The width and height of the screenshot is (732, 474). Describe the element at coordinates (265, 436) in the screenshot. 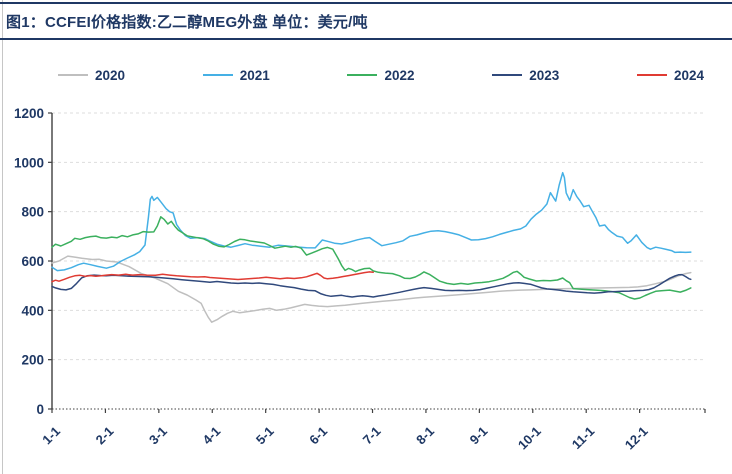

I see `x-tick-label: 5-1` at that location.